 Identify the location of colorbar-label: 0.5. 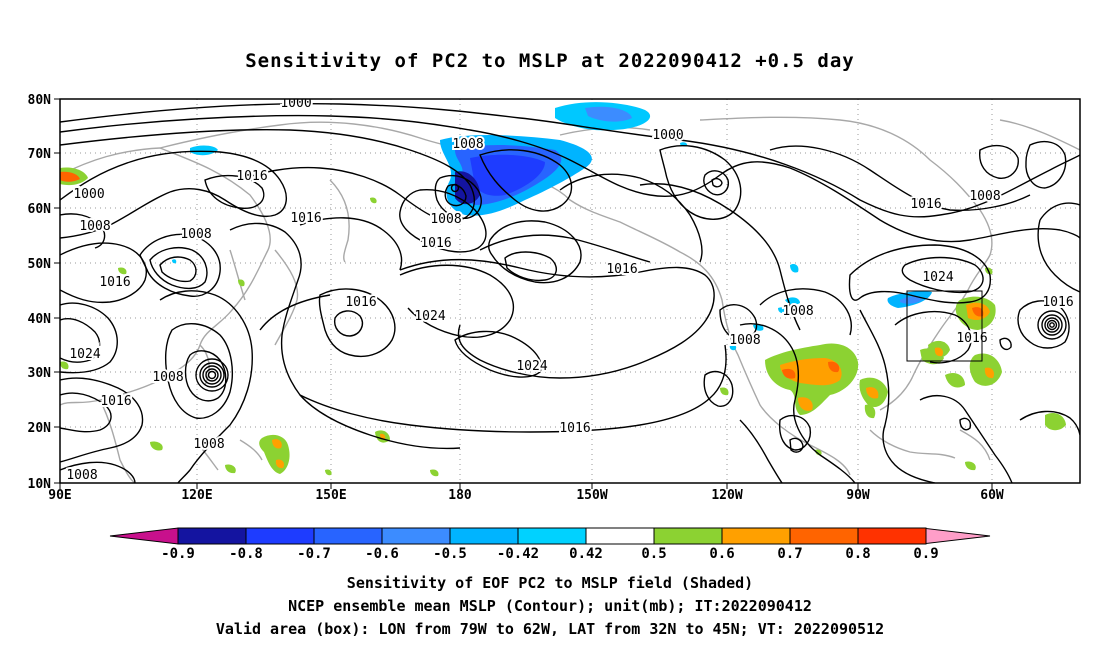
(653, 554).